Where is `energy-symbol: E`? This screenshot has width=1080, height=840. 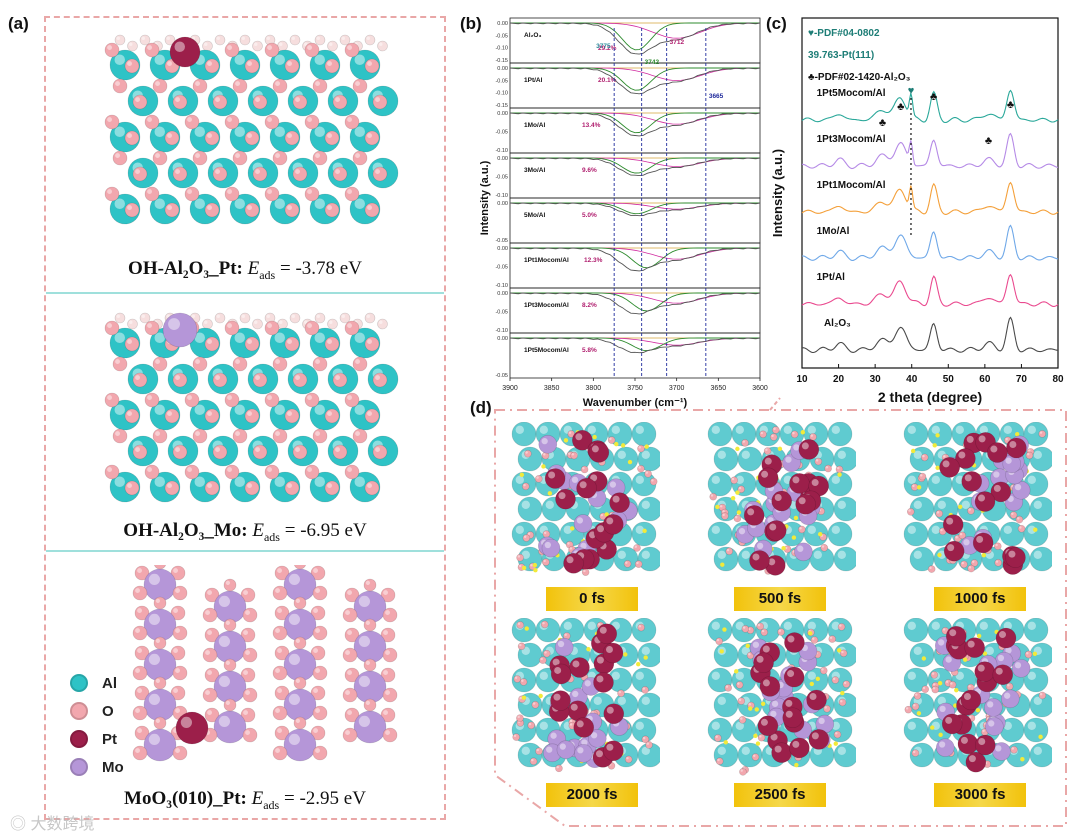
energy-symbol: E is located at coordinates (258, 530).